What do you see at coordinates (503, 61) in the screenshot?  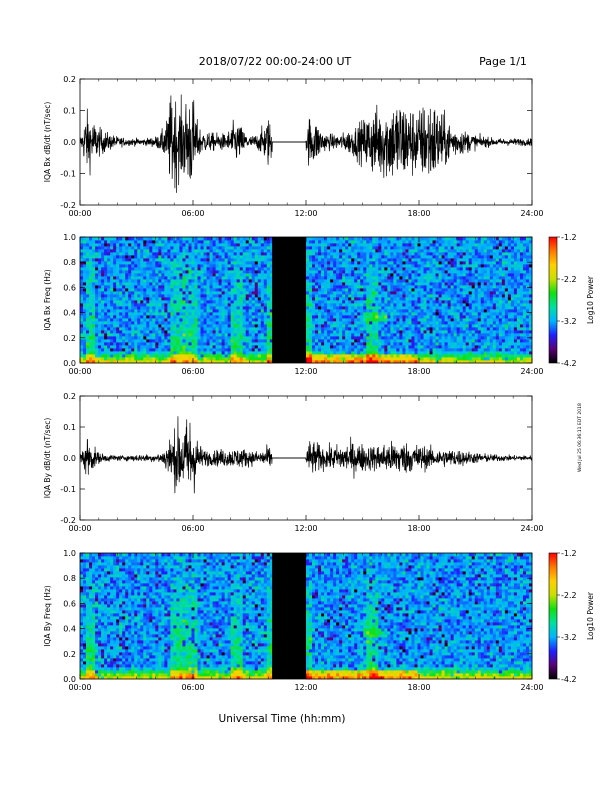 I see `page-indicator: Page 1/1` at bounding box center [503, 61].